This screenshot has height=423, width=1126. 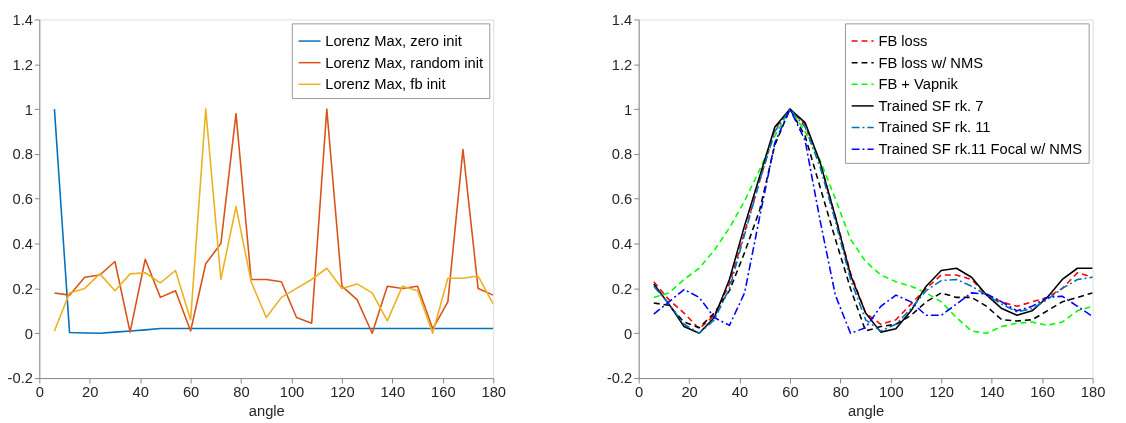 What do you see at coordinates (931, 105) in the screenshot?
I see `legend-label: Trained SF rk. 7` at bounding box center [931, 105].